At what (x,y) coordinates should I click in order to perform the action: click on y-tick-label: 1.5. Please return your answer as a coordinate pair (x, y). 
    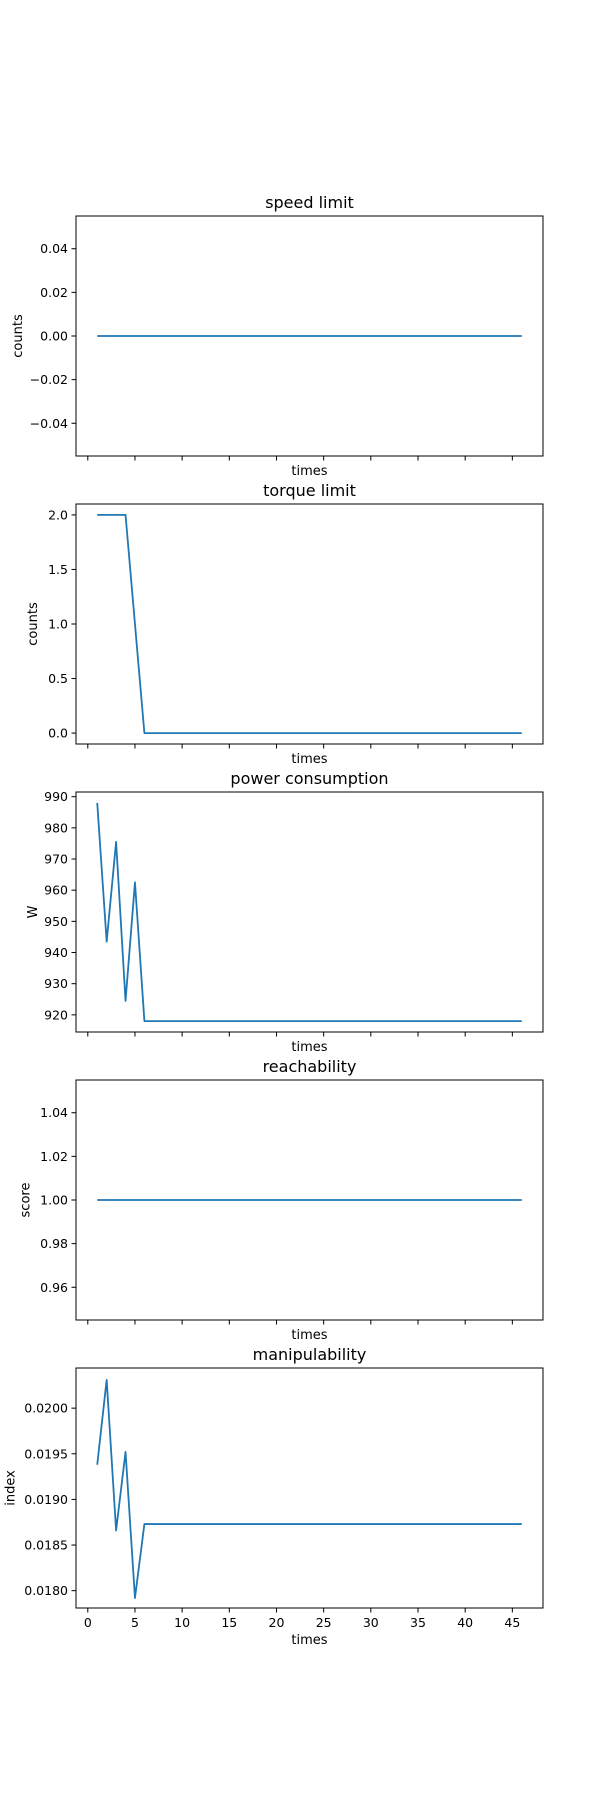
    Looking at the image, I should click on (58, 569).